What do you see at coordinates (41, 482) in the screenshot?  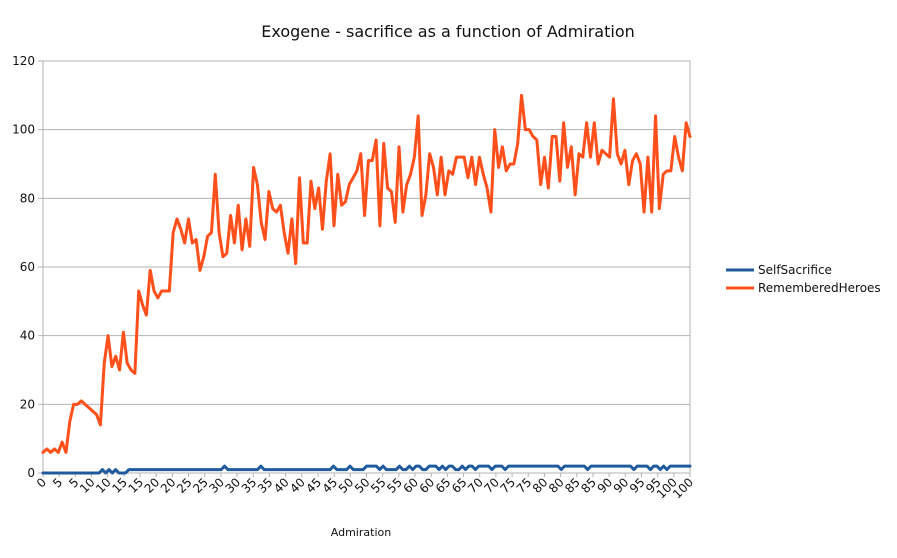 I see `x-tick-label: 0` at bounding box center [41, 482].